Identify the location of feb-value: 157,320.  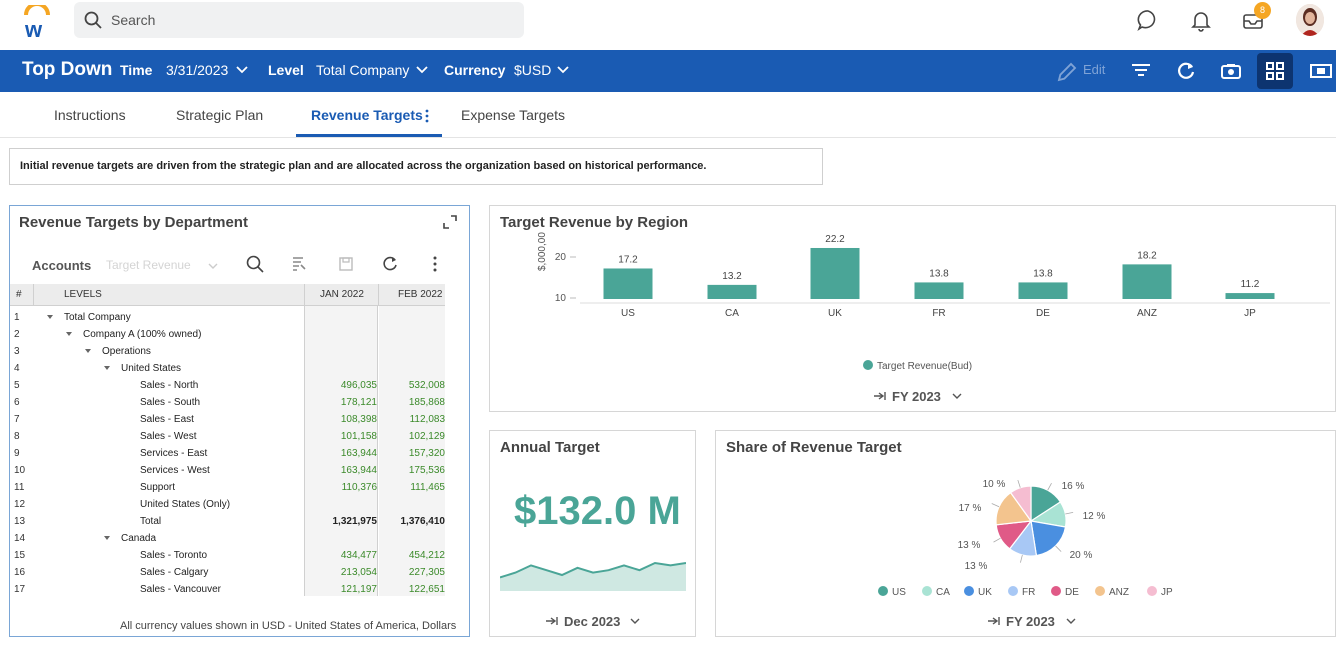
(426, 453).